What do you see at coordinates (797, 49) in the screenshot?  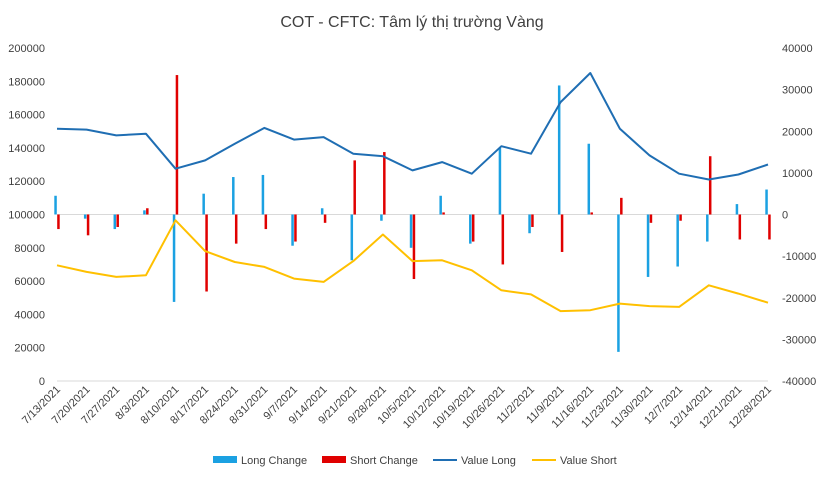 I see `right-tick-label: 40000` at bounding box center [797, 49].